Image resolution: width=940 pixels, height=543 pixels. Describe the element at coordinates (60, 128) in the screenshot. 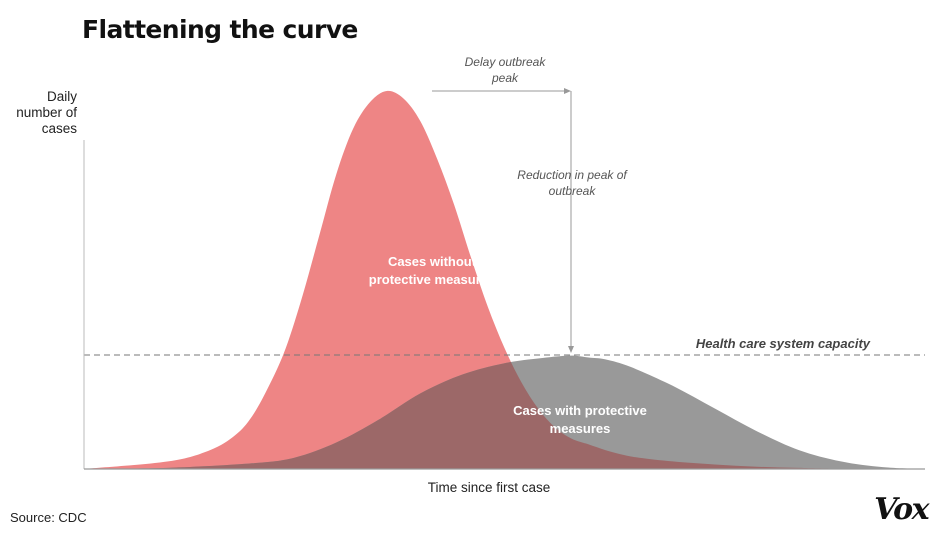

I see `y-axis-label-line-3: cases` at that location.